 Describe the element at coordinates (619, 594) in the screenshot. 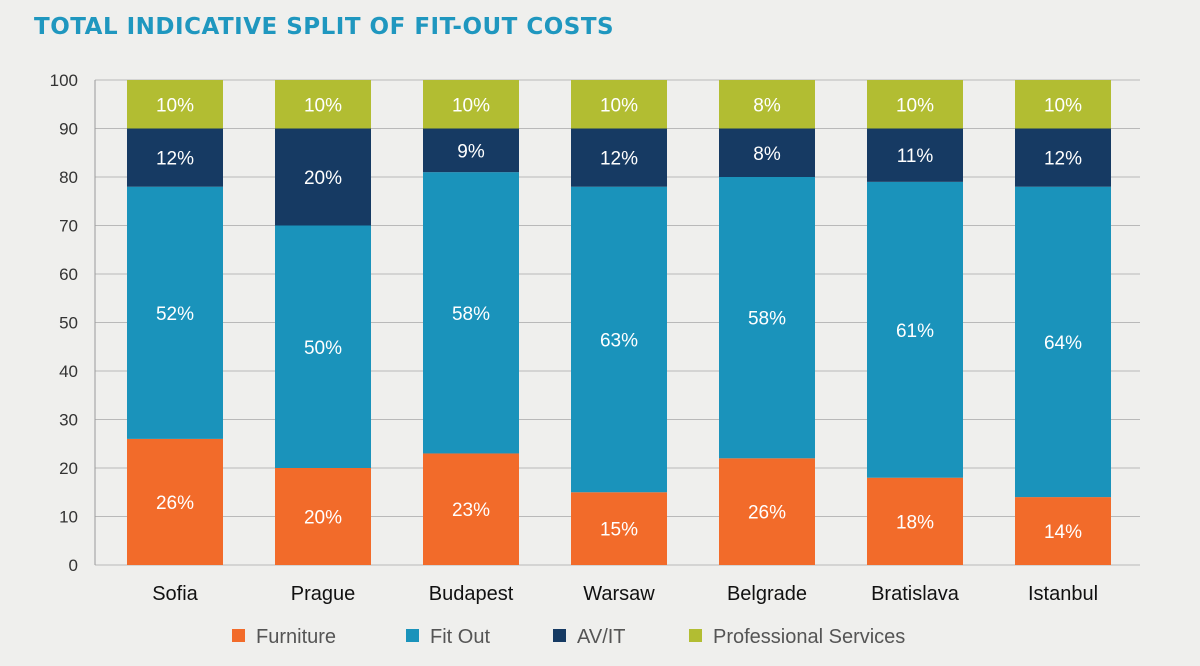

I see `x-category-label: Warsaw` at that location.